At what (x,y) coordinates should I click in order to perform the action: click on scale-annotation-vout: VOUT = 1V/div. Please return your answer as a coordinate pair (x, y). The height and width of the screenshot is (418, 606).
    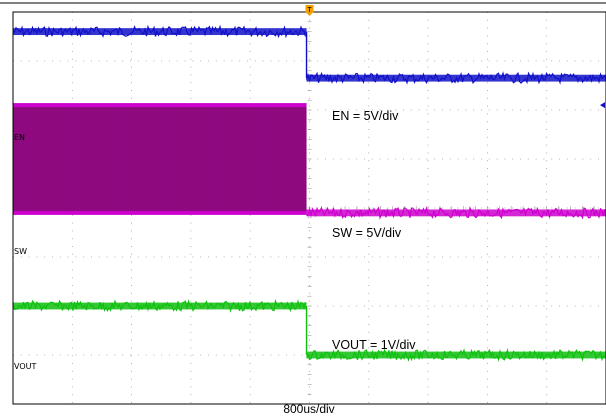
    Looking at the image, I should click on (374, 345).